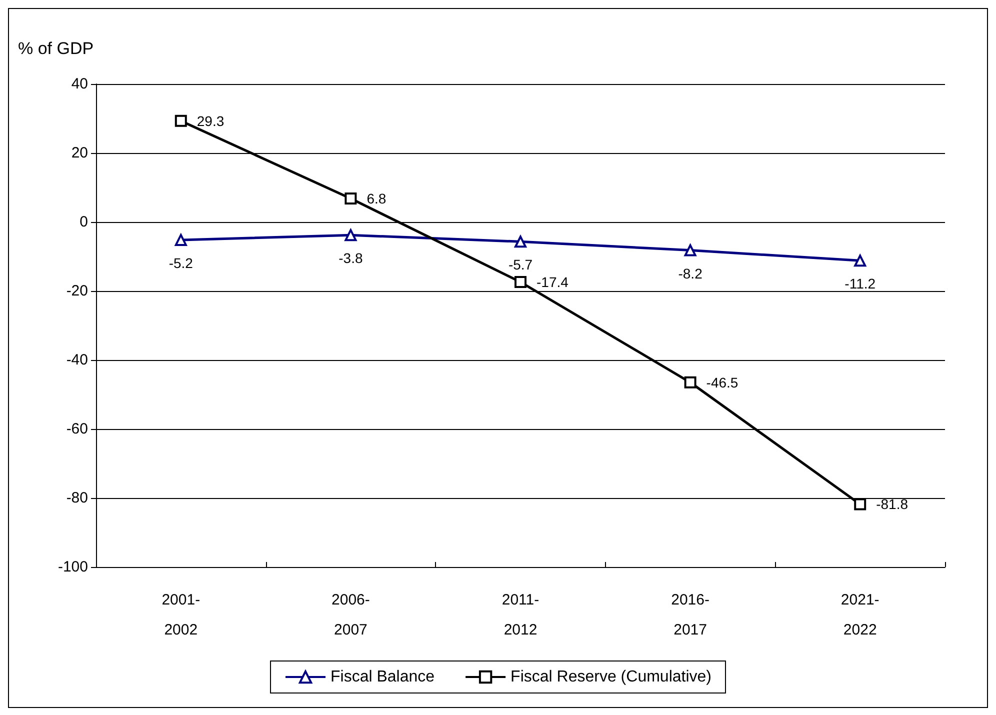 This screenshot has height=715, width=996. Describe the element at coordinates (77, 291) in the screenshot. I see `y-tick-label: -20` at that location.